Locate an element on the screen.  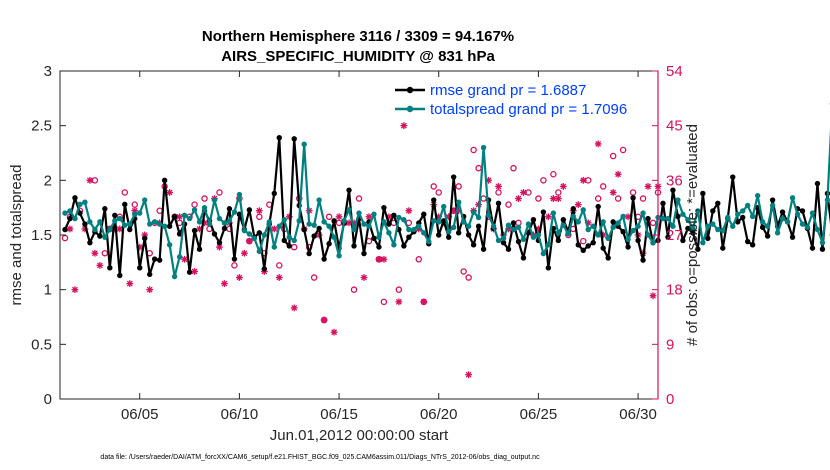
right-tick-label: 9 is located at coordinates (670, 344).